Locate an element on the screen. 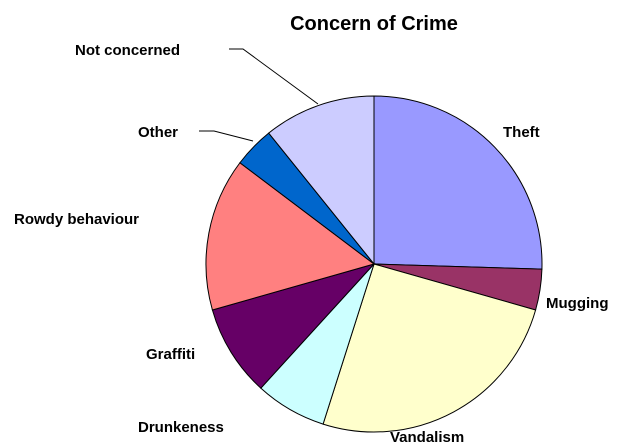 The width and height of the screenshot is (639, 448). chart-title: Concern of Crime is located at coordinates (374, 24).